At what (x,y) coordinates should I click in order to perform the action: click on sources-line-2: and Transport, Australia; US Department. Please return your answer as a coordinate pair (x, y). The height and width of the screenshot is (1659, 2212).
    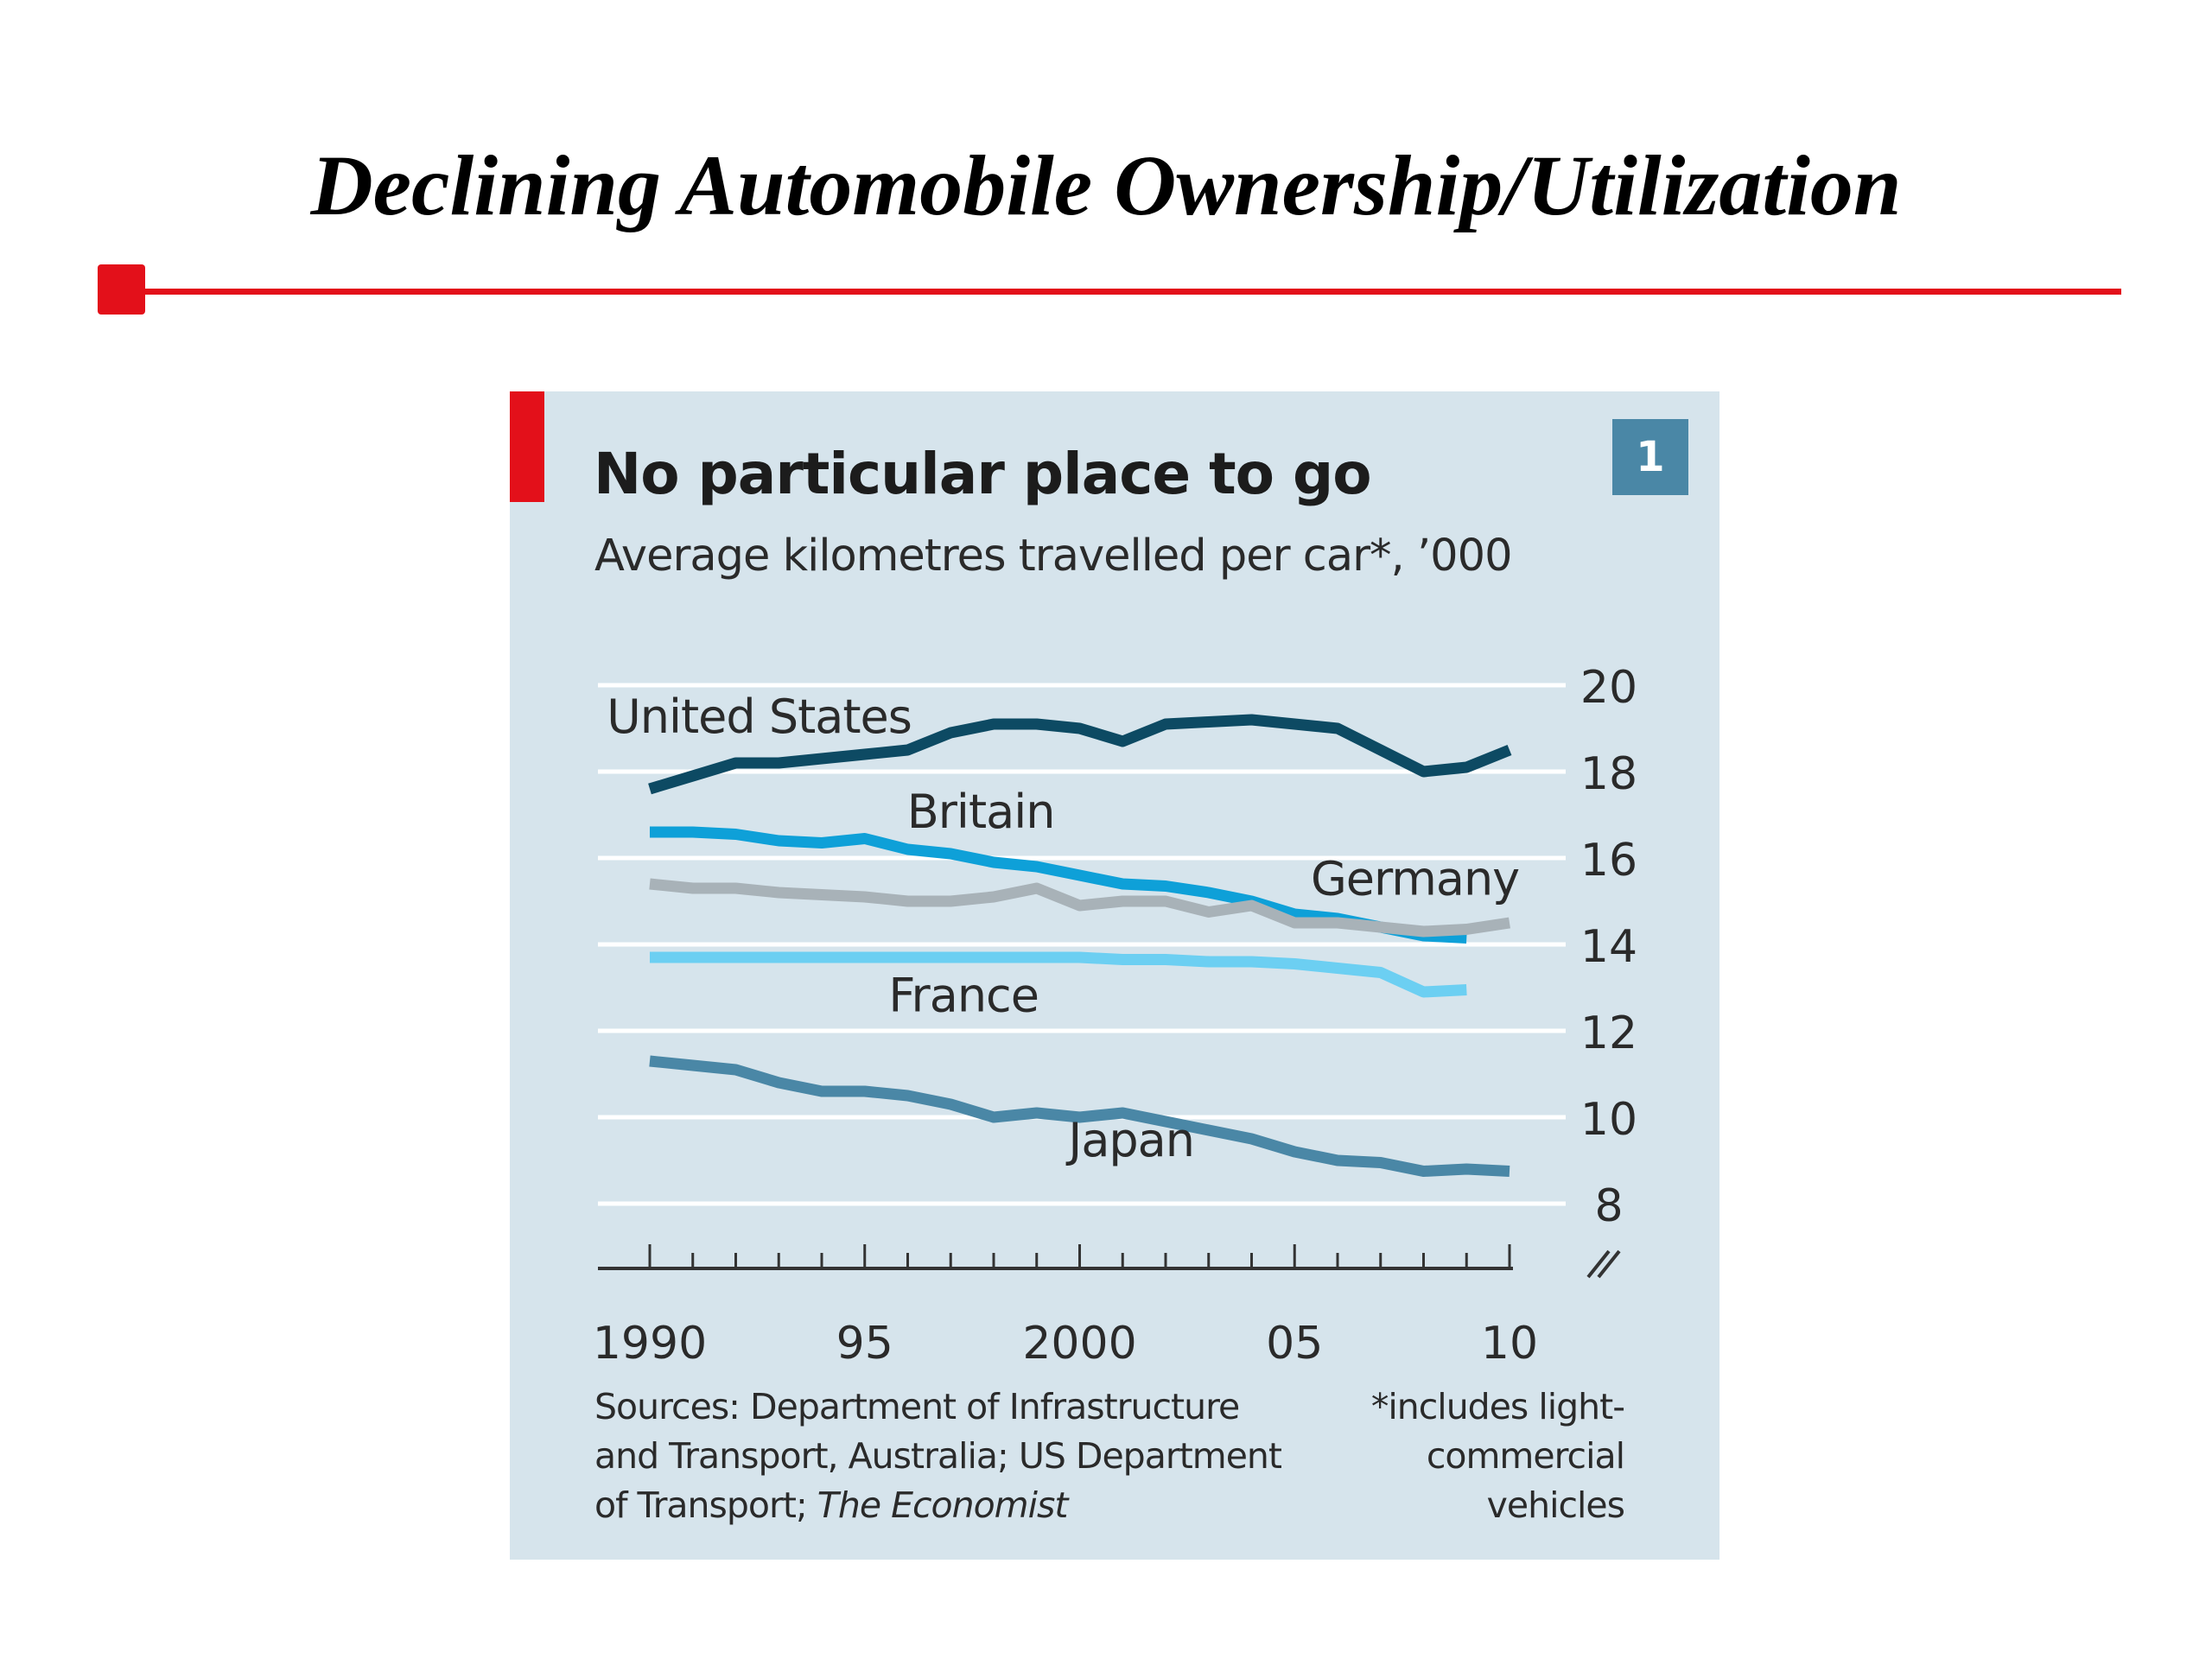
    Looking at the image, I should click on (938, 1456).